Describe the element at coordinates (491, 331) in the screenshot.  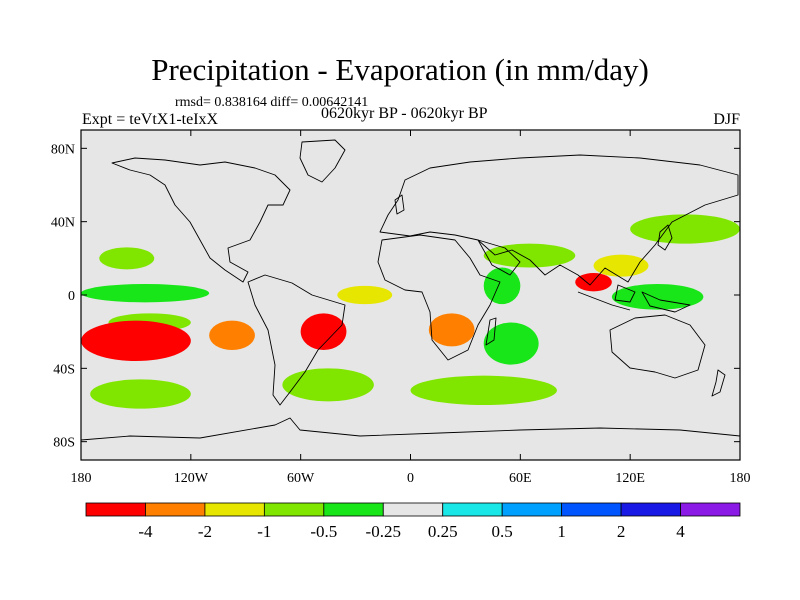
I see `coastline-madagascar` at that location.